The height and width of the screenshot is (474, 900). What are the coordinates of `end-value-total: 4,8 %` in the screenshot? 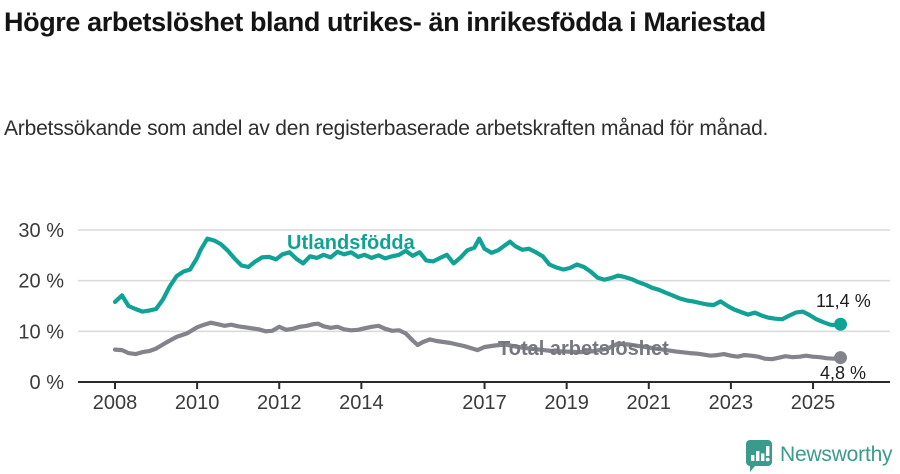 It's located at (843, 373).